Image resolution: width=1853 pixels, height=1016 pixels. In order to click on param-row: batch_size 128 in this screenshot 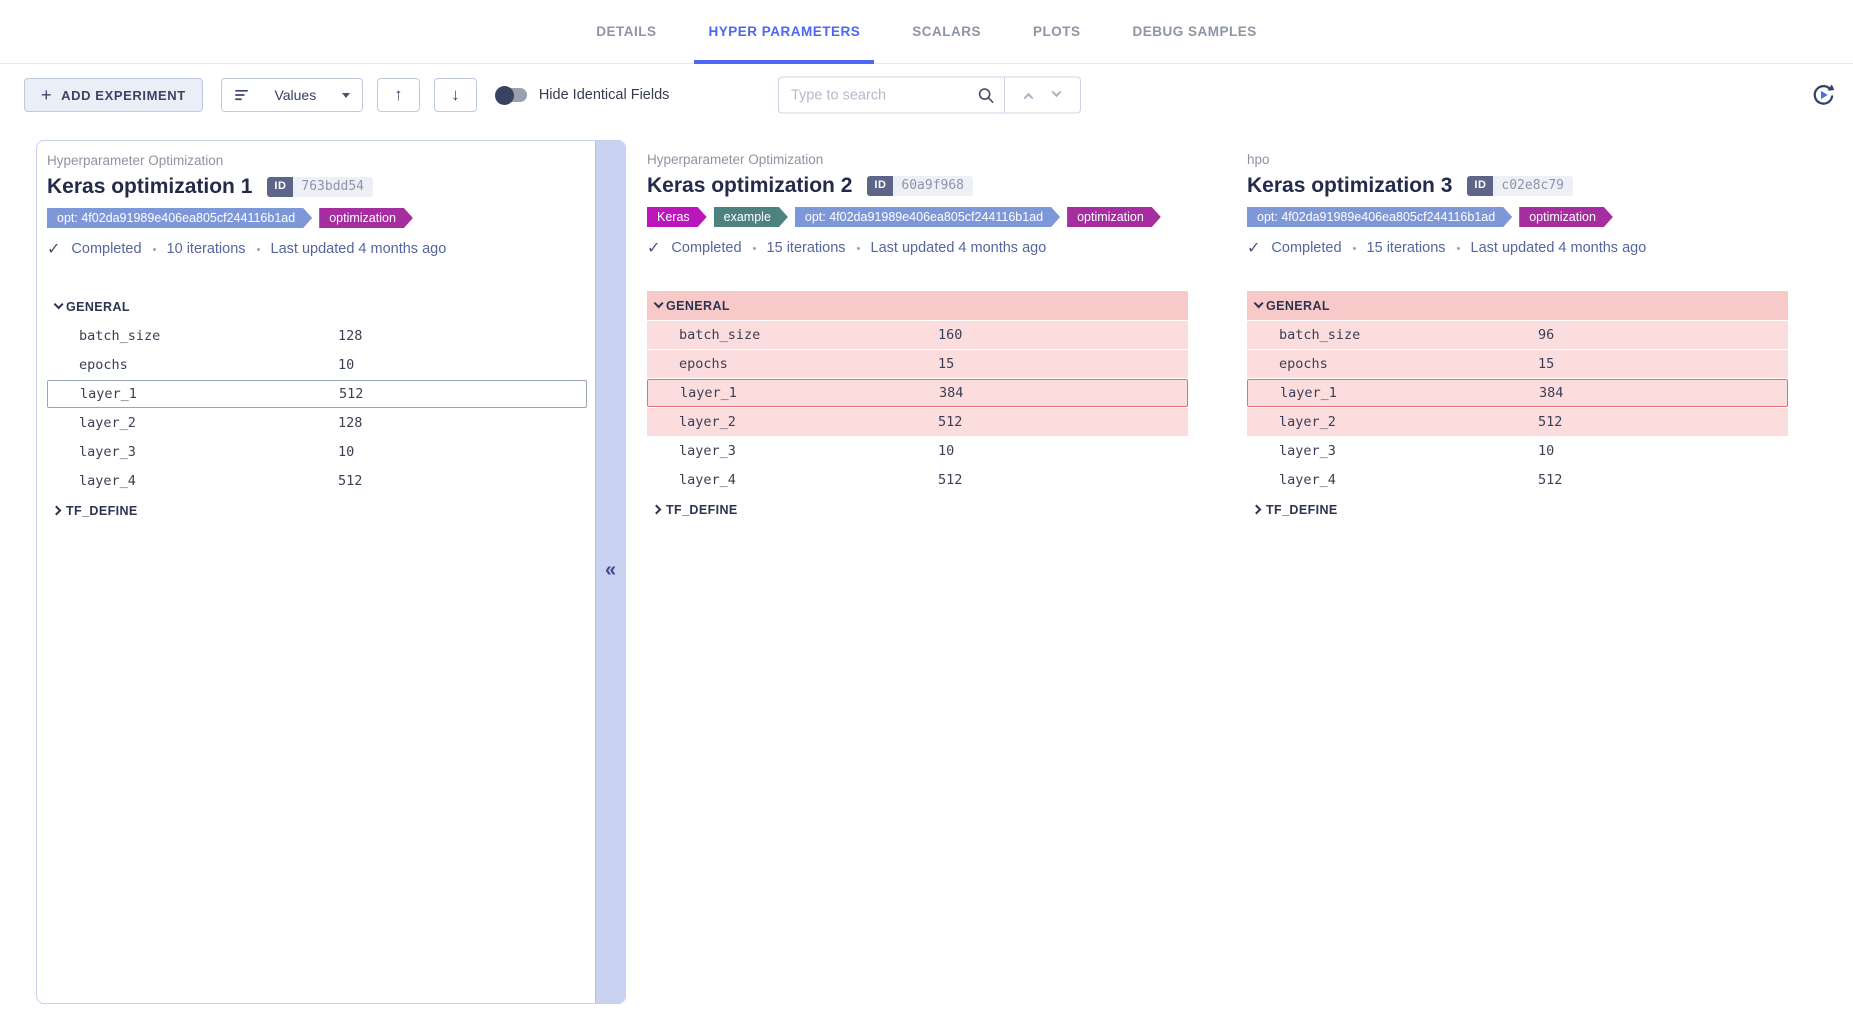, I will do `click(317, 336)`.